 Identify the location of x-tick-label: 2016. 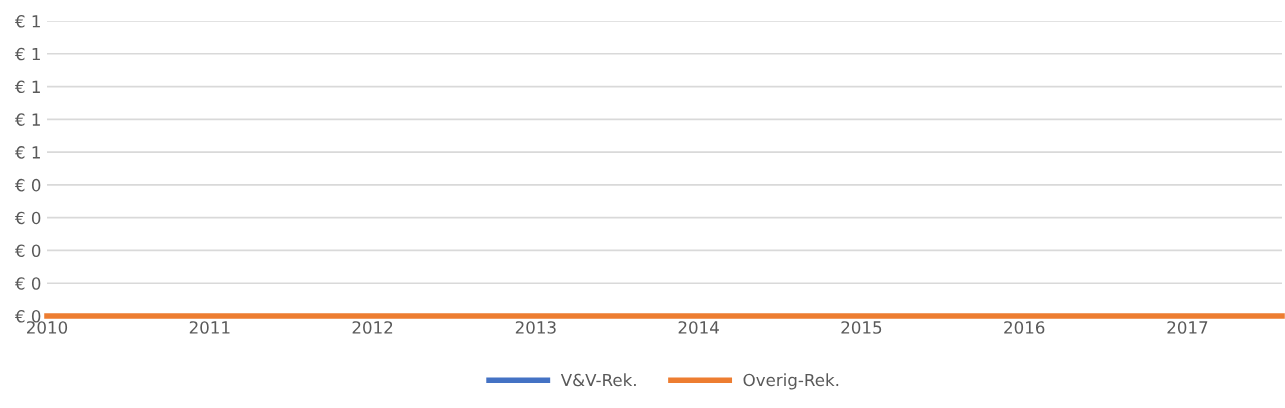
(1024, 327).